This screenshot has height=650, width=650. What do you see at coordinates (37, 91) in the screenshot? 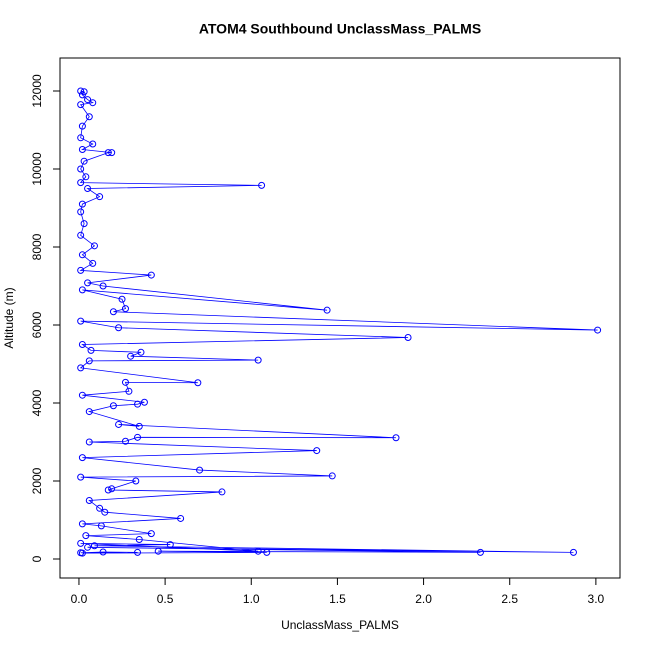
I see `y-tick-label: 12000` at bounding box center [37, 91].